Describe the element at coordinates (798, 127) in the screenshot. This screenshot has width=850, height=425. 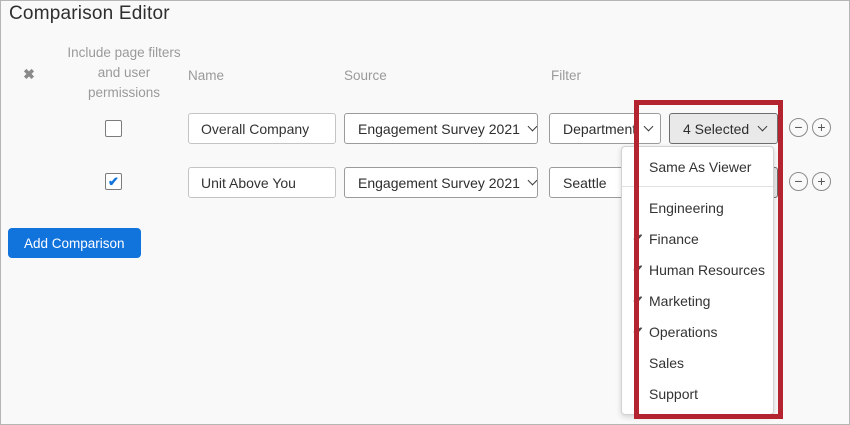
I see `remove-comparison-button-row1: −` at that location.